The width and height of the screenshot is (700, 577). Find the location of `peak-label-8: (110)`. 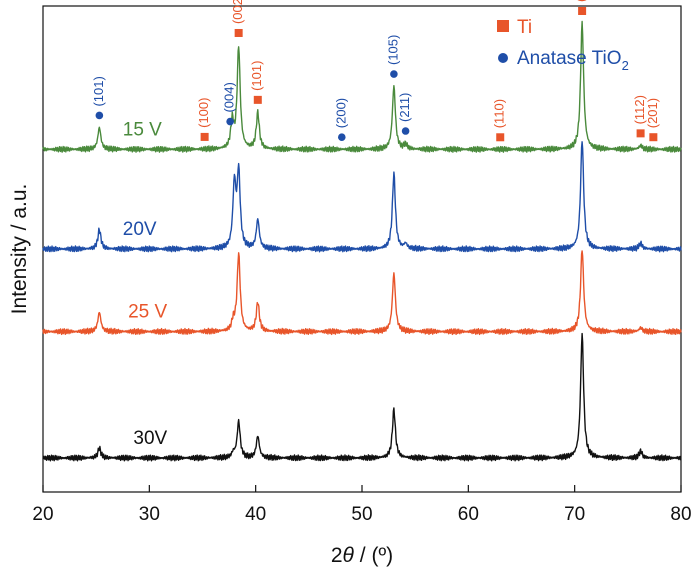

peak-label-8: (110) is located at coordinates (499, 113).